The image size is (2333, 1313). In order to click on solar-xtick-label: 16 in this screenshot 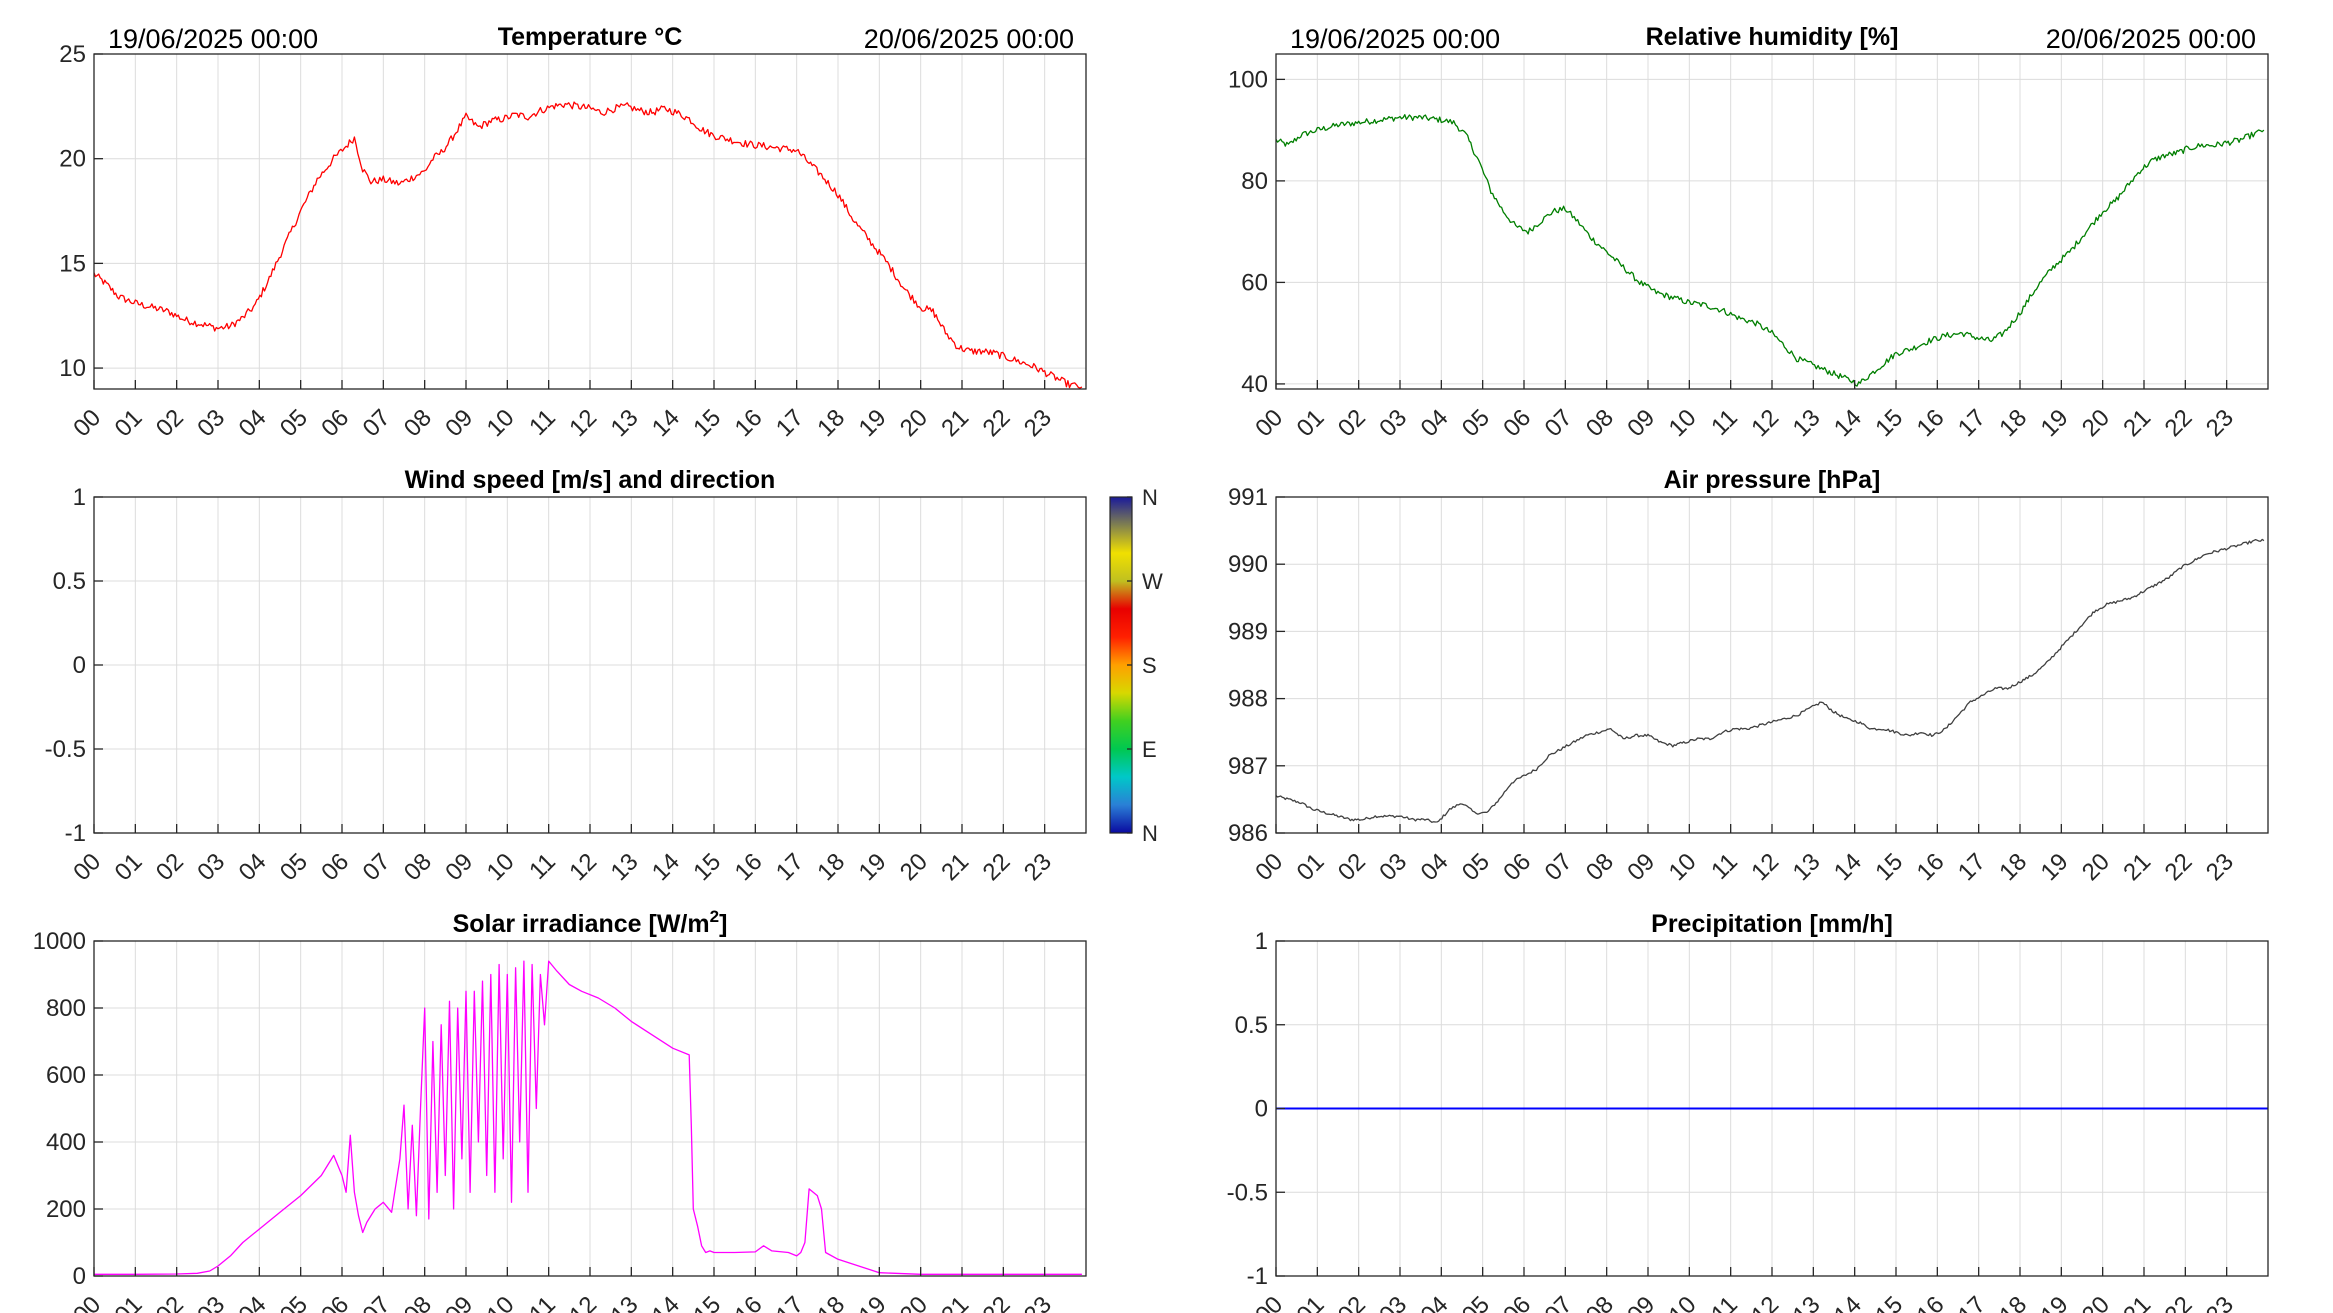, I will do `click(749, 1302)`.